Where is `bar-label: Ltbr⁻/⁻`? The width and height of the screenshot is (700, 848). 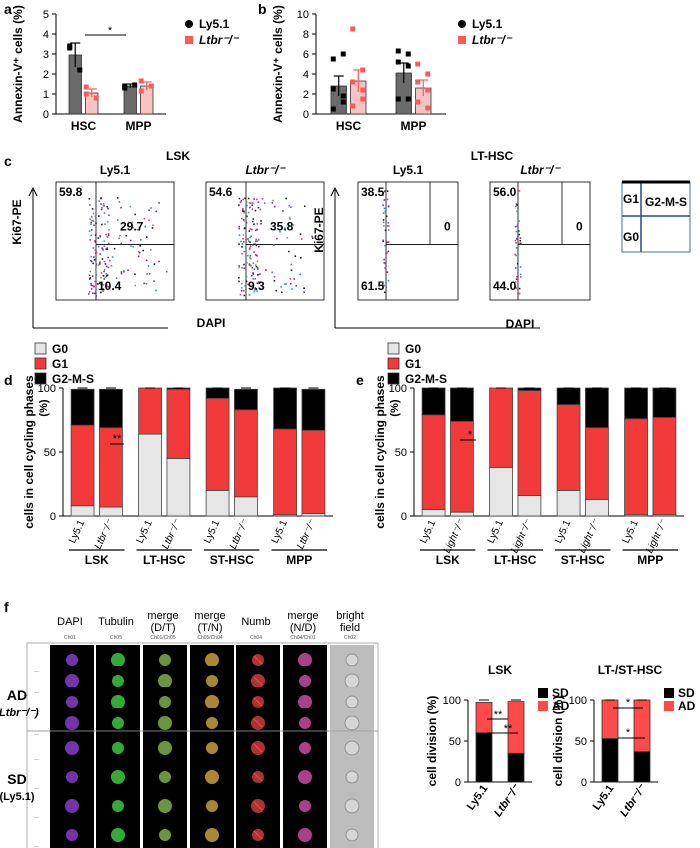
bar-label: Ltbr⁻/⁻ is located at coordinates (239, 534).